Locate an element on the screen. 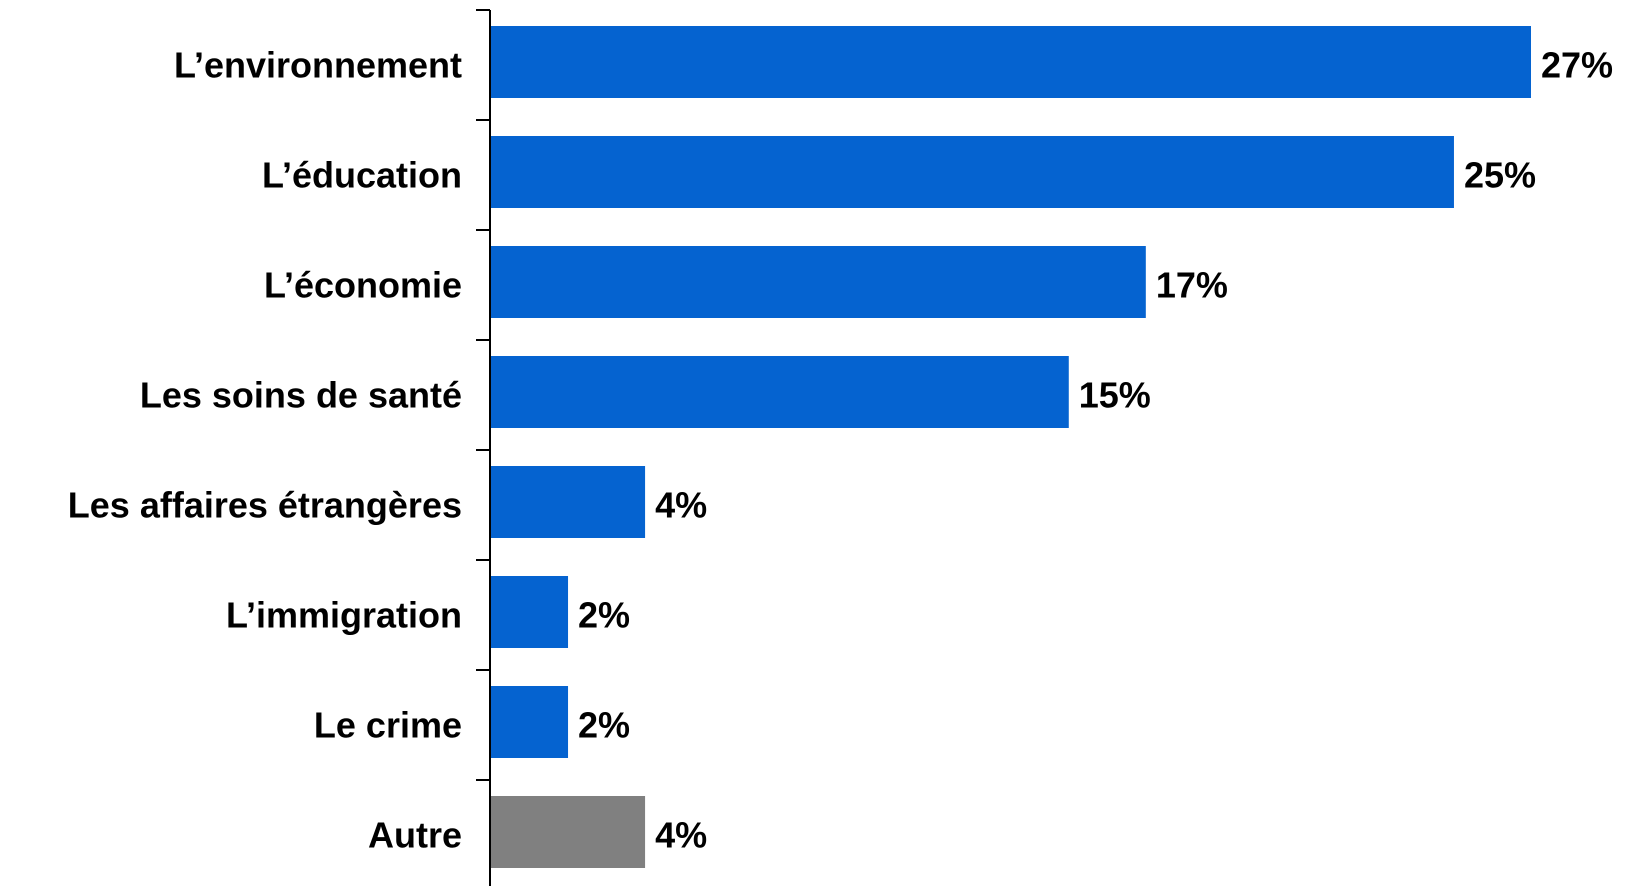  category-label: L’environnement is located at coordinates (318, 65).